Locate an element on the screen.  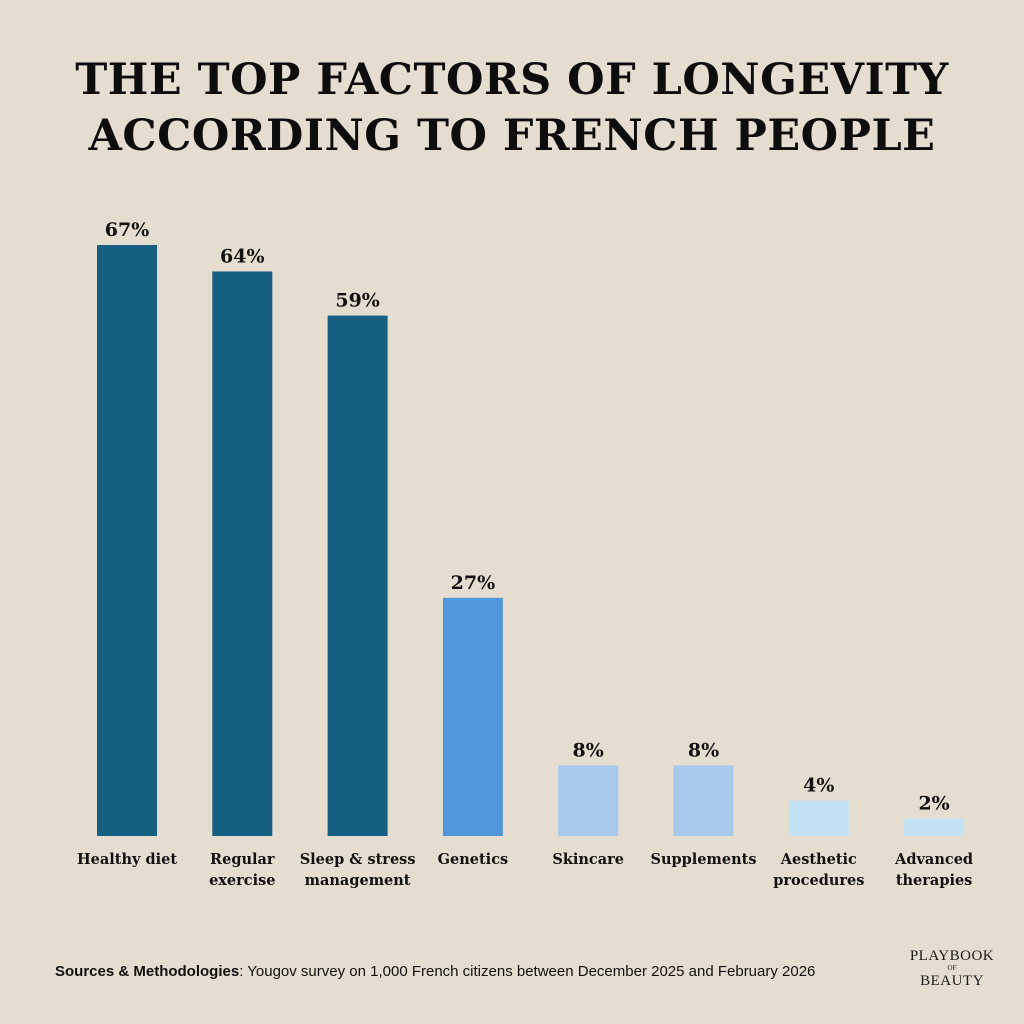
category-label-2: Regular exercise is located at coordinates (242, 870).